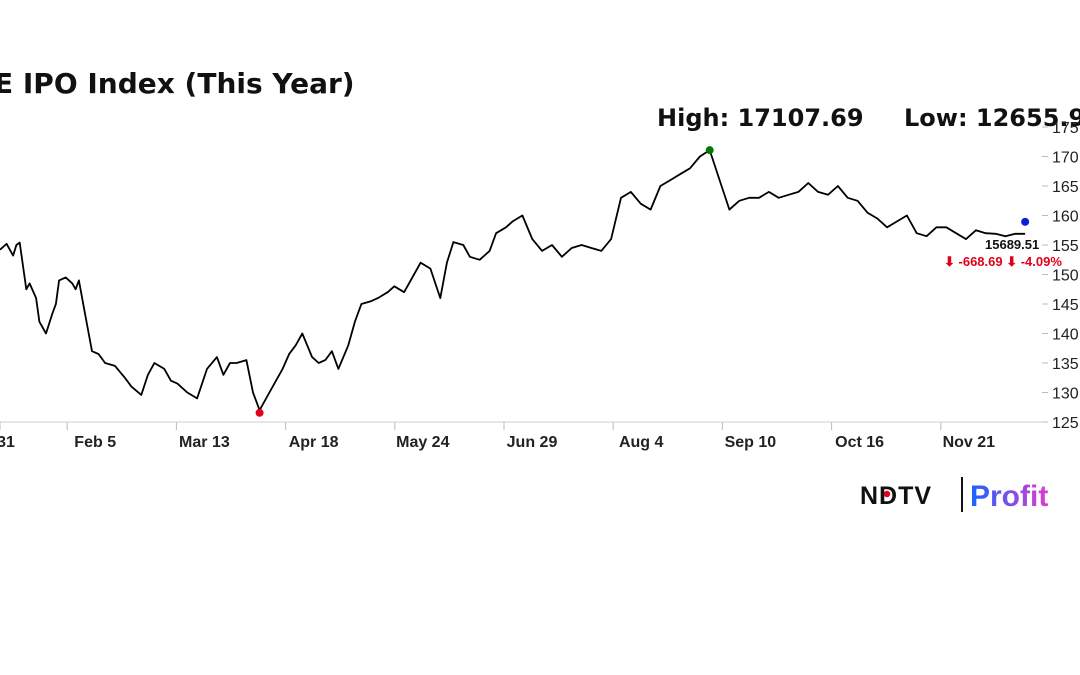 Image resolution: width=1080 pixels, height=675 pixels. I want to click on y-tick-label: 165, so click(1065, 187).